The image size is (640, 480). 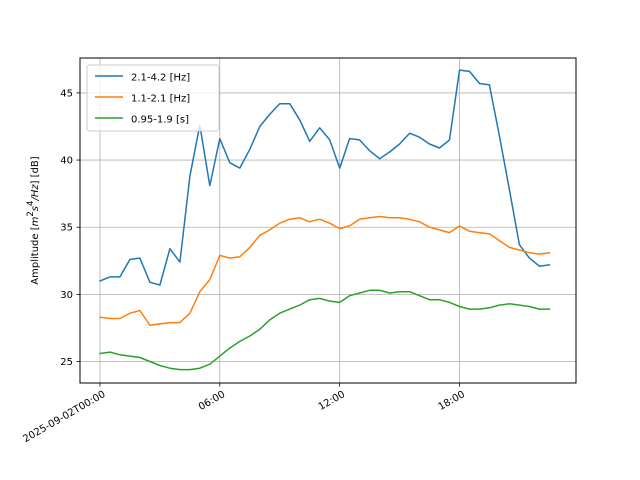 What do you see at coordinates (66, 228) in the screenshot?
I see `y-tick-label: 35` at bounding box center [66, 228].